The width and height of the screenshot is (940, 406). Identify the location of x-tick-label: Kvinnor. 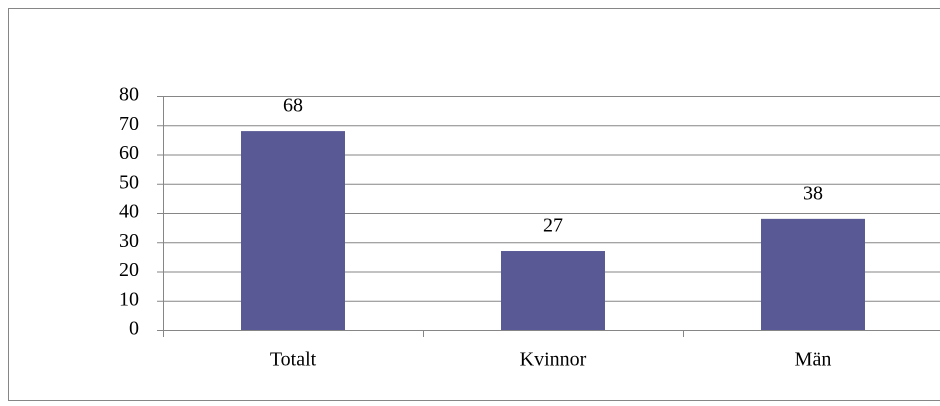
(553, 360).